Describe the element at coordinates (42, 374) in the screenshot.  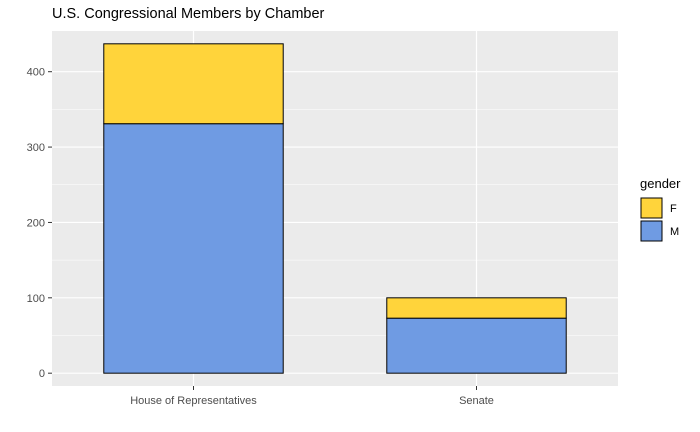
I see `y-tick-label: 0` at that location.